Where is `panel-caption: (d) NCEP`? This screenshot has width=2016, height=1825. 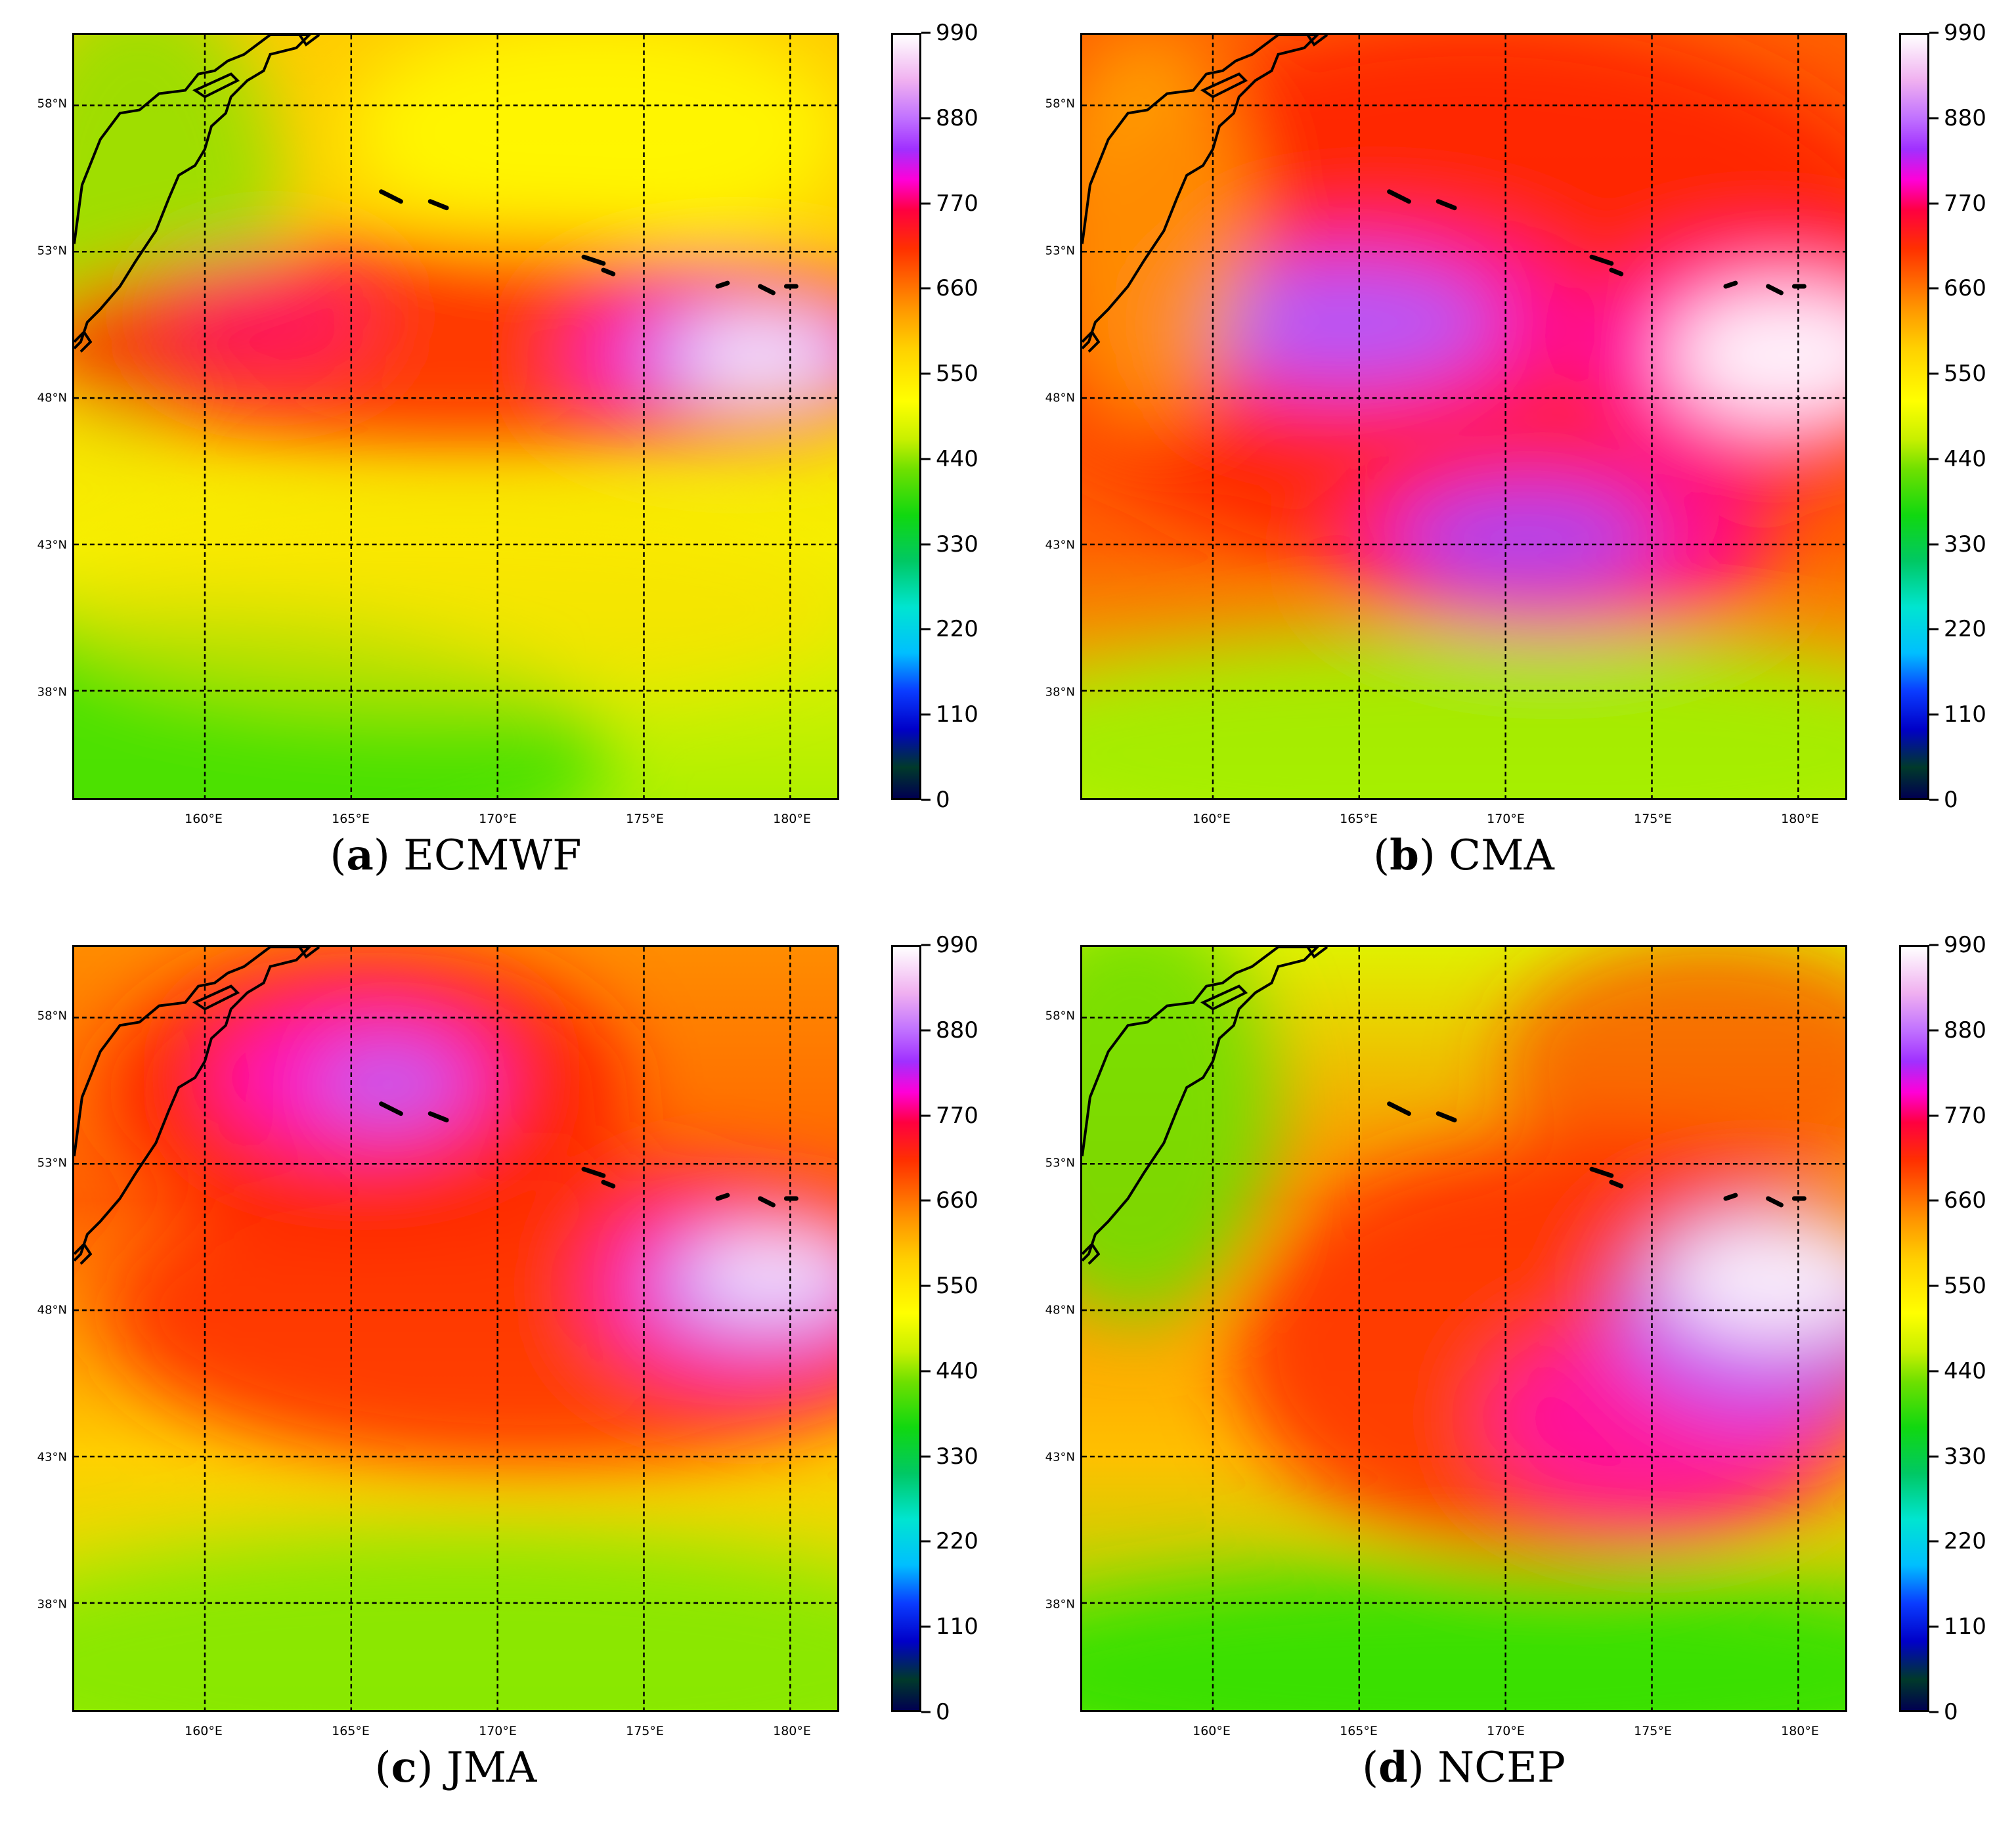
panel-caption: (d) NCEP is located at coordinates (1464, 1767).